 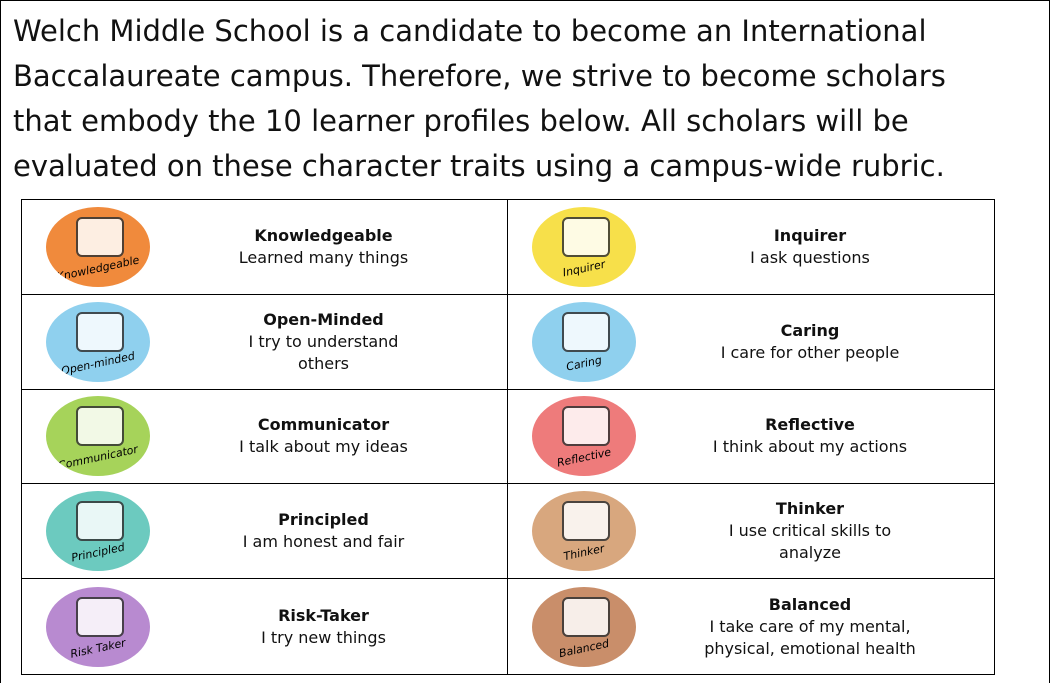 I want to click on profile-title: Risk-Taker, so click(x=323, y=615).